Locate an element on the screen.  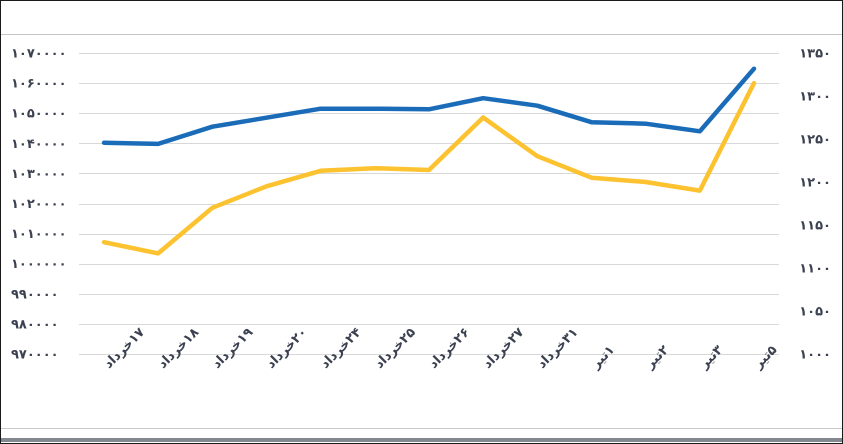
left-axis-tick-label: ۹۸۰۰۰۰ is located at coordinates (35, 324).